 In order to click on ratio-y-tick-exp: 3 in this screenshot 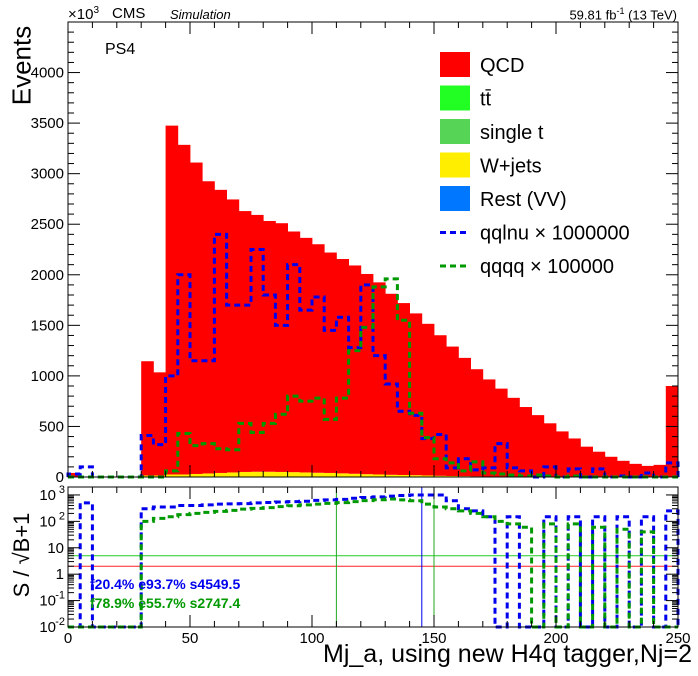, I will do `click(62, 490)`.